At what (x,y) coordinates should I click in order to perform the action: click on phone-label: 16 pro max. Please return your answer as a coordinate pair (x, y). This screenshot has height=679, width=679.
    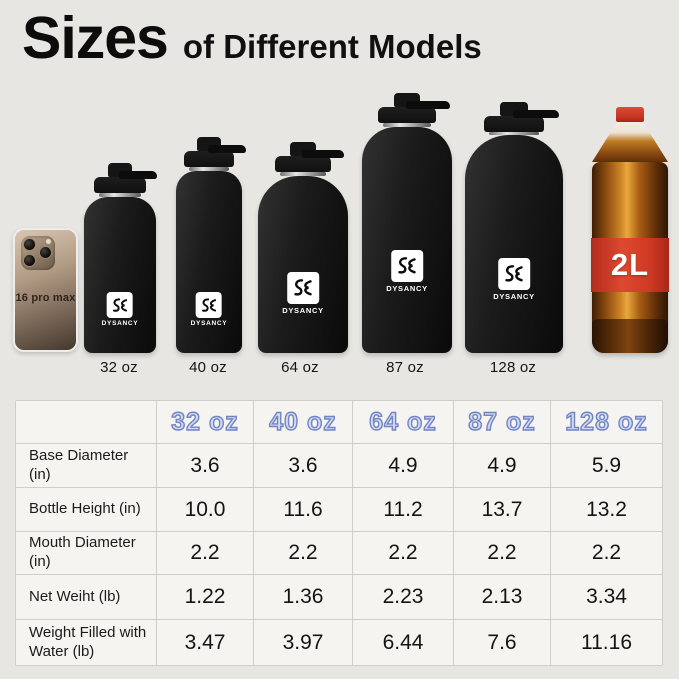
    Looking at the image, I should click on (45, 298).